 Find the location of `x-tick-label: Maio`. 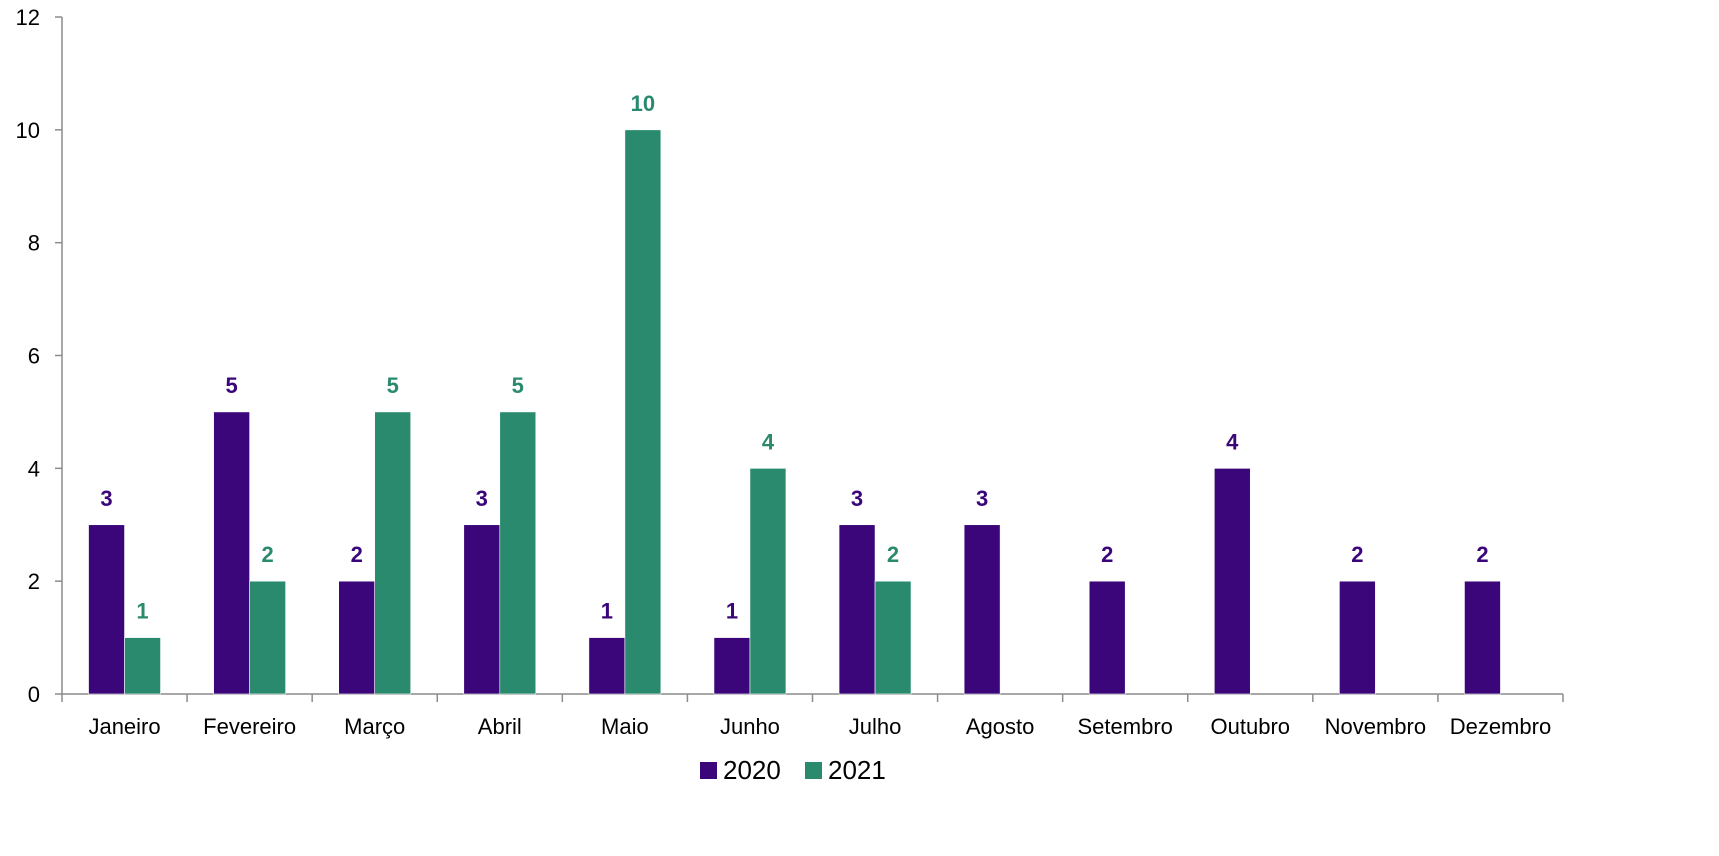

x-tick-label: Maio is located at coordinates (625, 726).